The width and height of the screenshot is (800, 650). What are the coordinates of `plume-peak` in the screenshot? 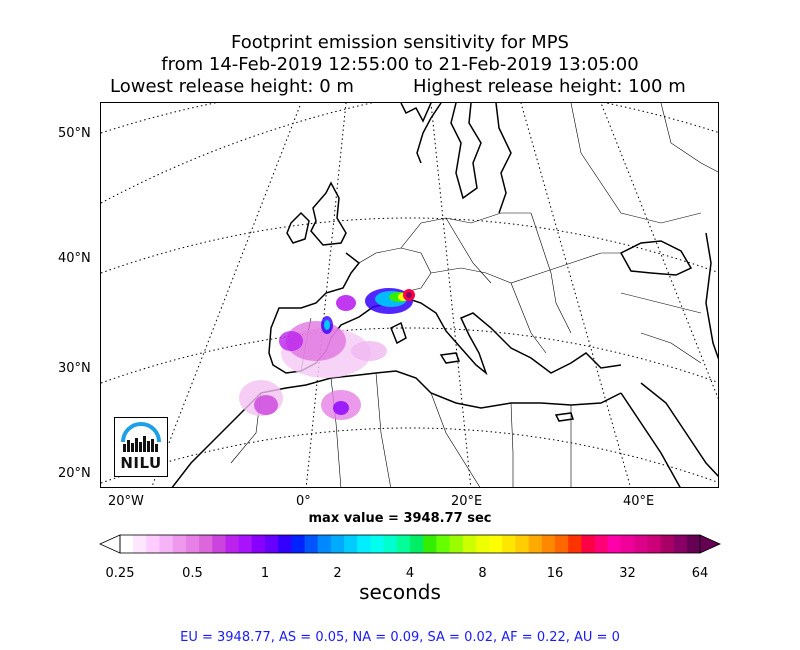 It's located at (409, 295).